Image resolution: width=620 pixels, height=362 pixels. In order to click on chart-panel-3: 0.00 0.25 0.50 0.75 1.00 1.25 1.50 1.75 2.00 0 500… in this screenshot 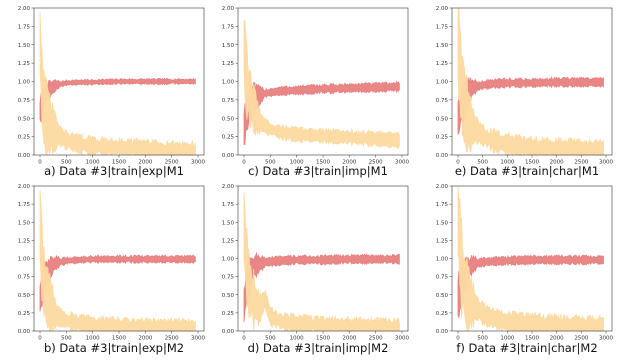, I will do `click(525, 92)`.